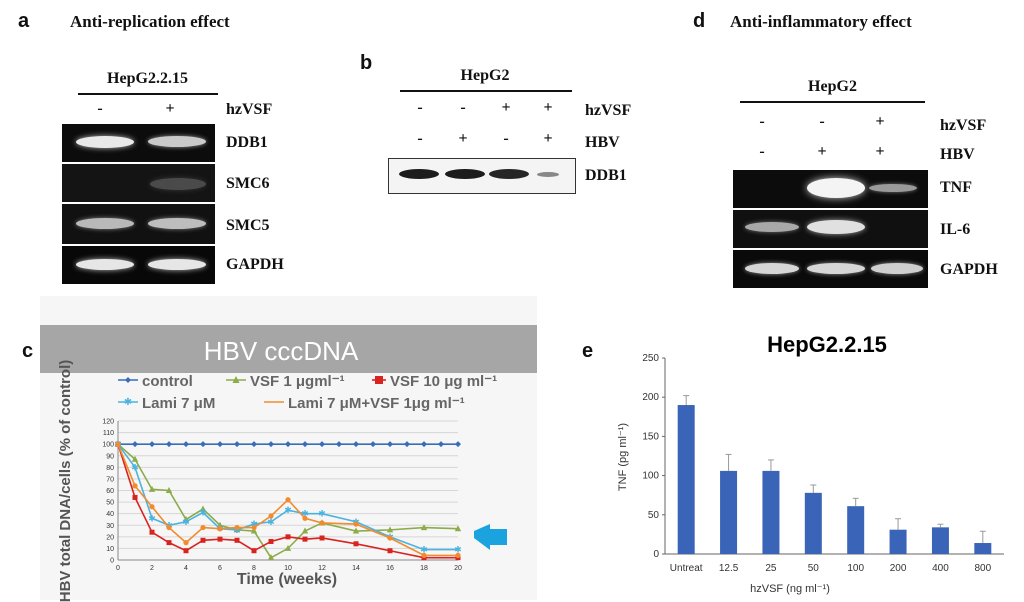 This screenshot has width=1024, height=602. What do you see at coordinates (832, 102) in the screenshot?
I see `panel-d-cell-line-bar` at bounding box center [832, 102].